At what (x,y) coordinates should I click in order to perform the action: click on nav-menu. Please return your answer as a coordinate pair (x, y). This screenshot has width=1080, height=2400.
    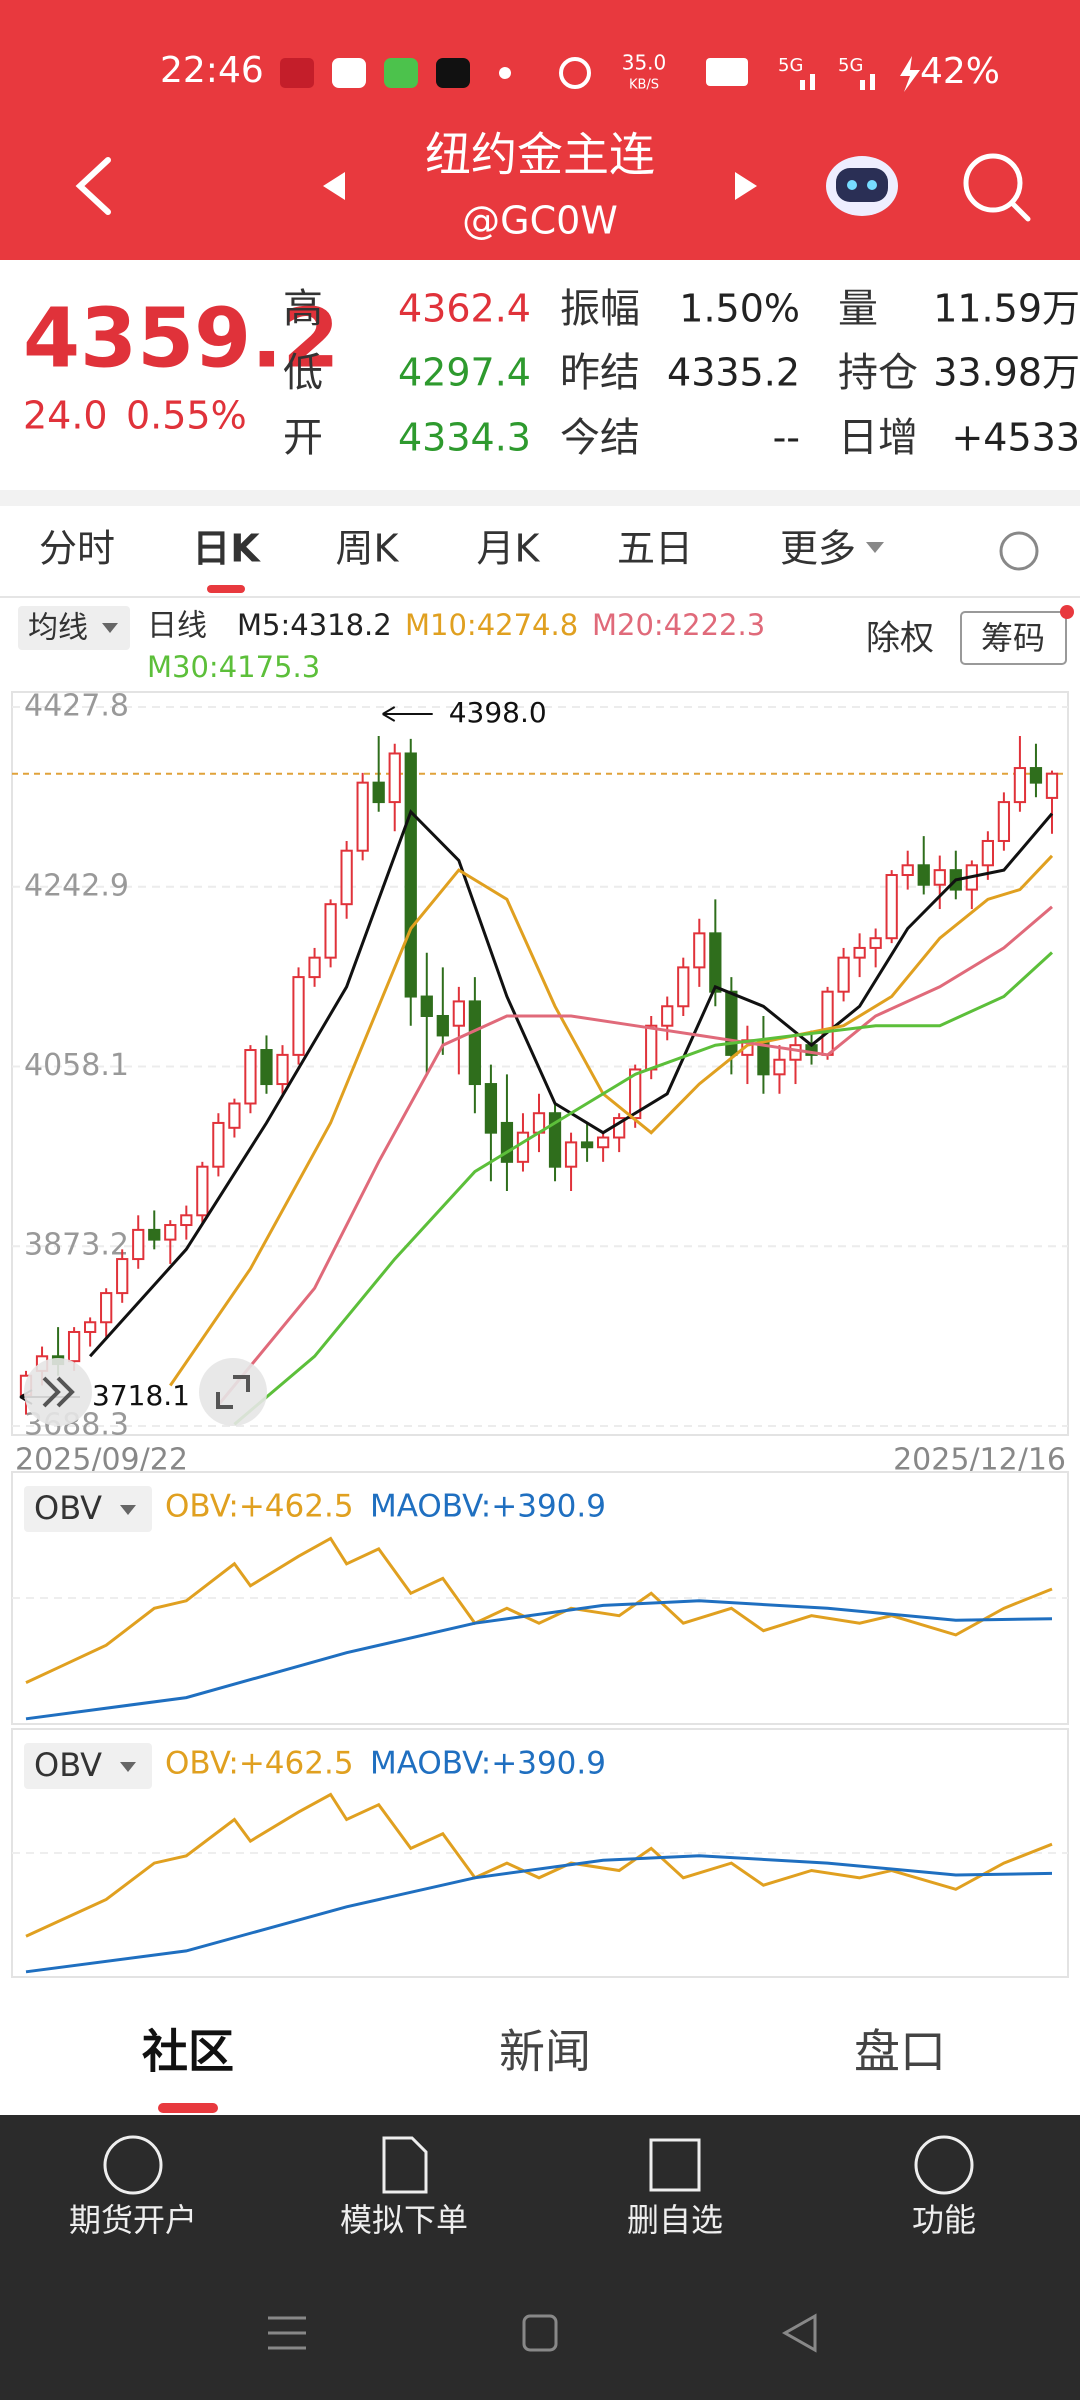
    Looking at the image, I should click on (287, 2333).